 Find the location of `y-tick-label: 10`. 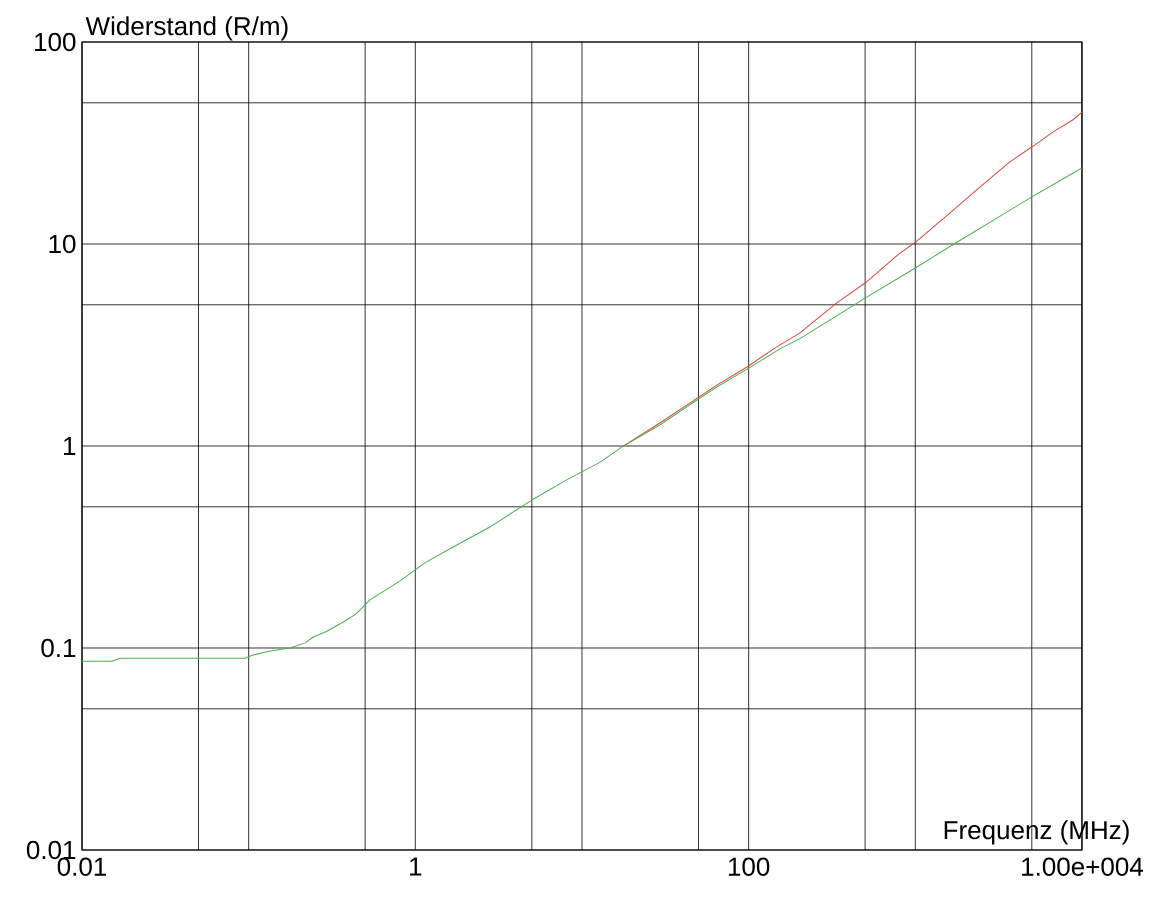

y-tick-label: 10 is located at coordinates (62, 244).